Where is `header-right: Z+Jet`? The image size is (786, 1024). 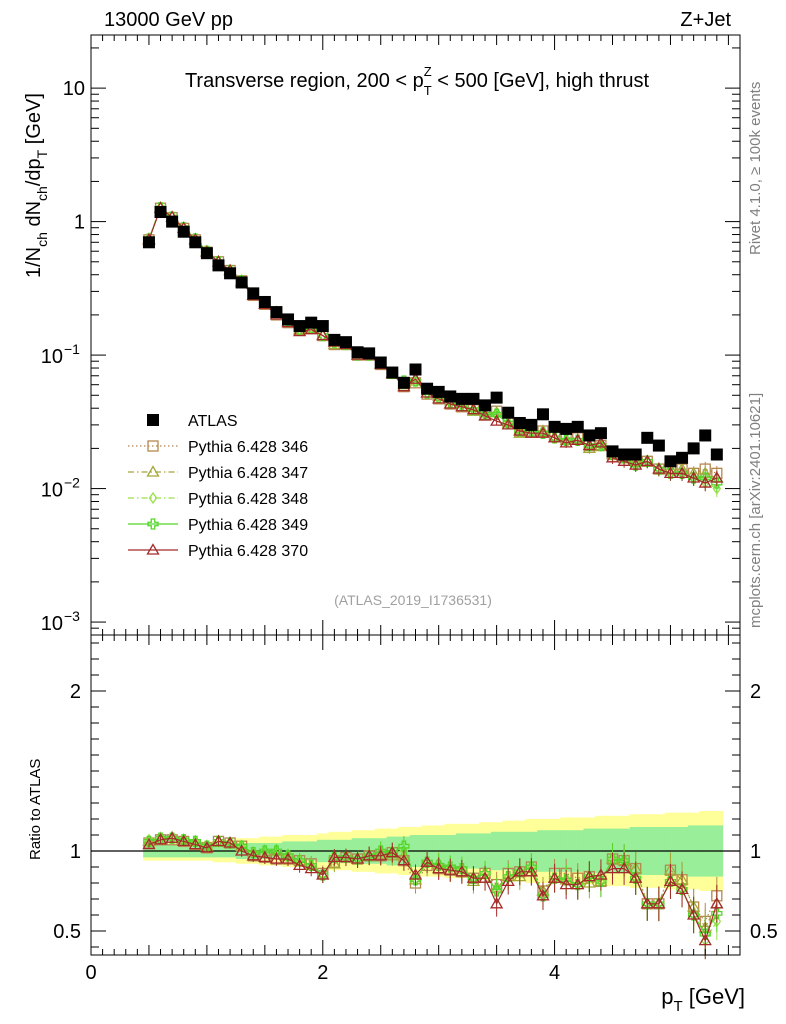 header-right: Z+Jet is located at coordinates (705, 20).